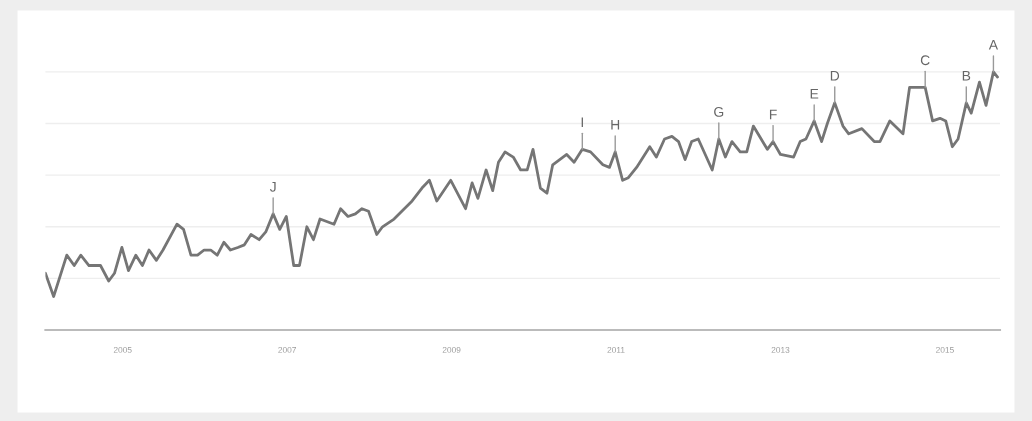 This screenshot has height=421, width=1032. What do you see at coordinates (451, 349) in the screenshot?
I see `x-tick-label: 2009` at bounding box center [451, 349].